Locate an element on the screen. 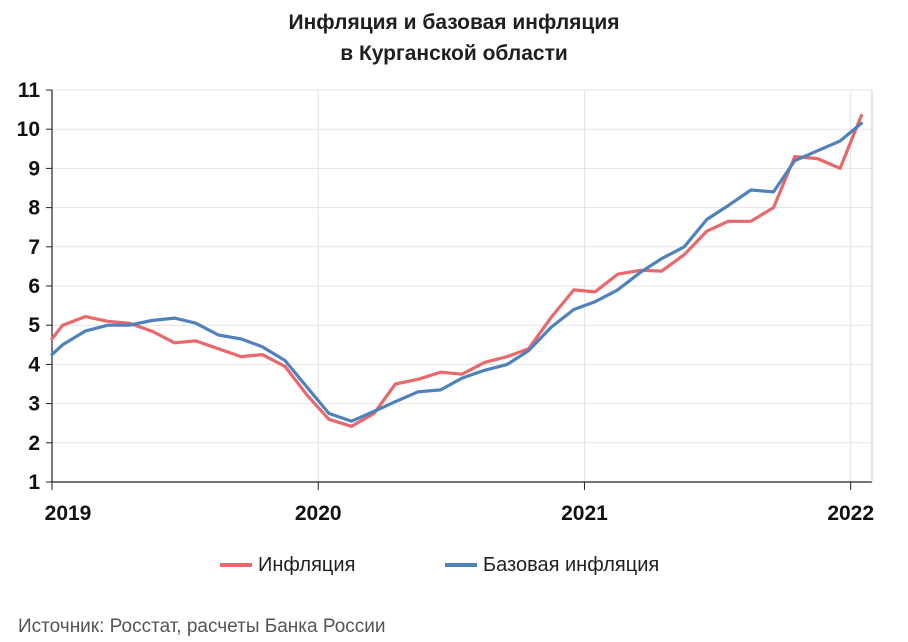  legend-item-core-inflation: Базовая инфляция is located at coordinates (552, 565).